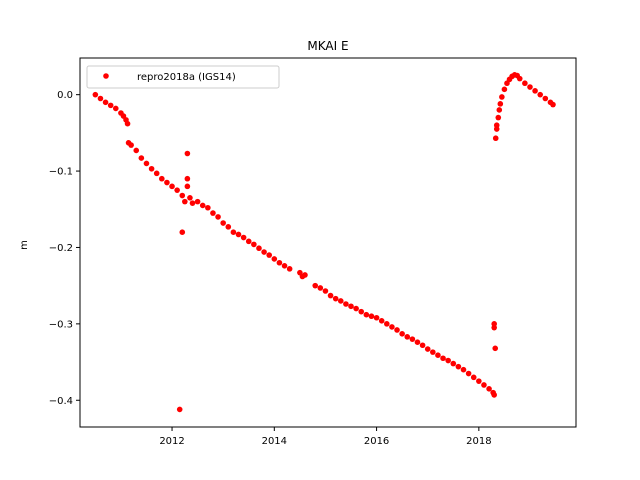 The height and width of the screenshot is (480, 640). I want to click on legend: repro2018a (IGS14), so click(183, 77).